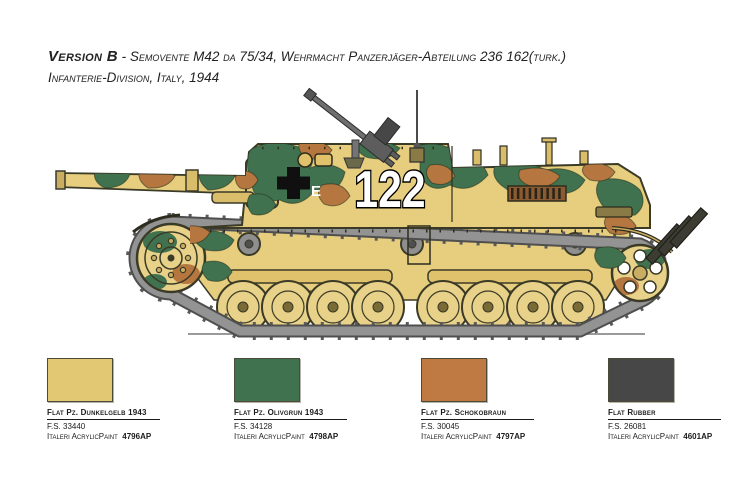 The image size is (750, 500). What do you see at coordinates (137, 436) in the screenshot?
I see `paint-code: 4796AP` at bounding box center [137, 436].